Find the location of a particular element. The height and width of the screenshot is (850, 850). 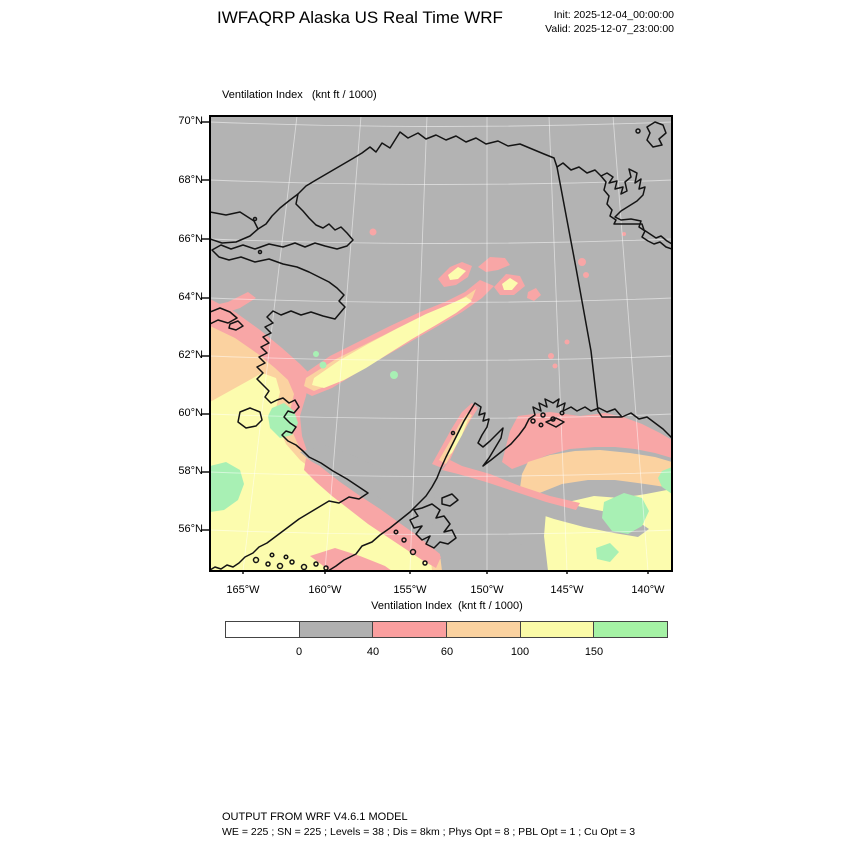

colorbar is located at coordinates (446, 629).